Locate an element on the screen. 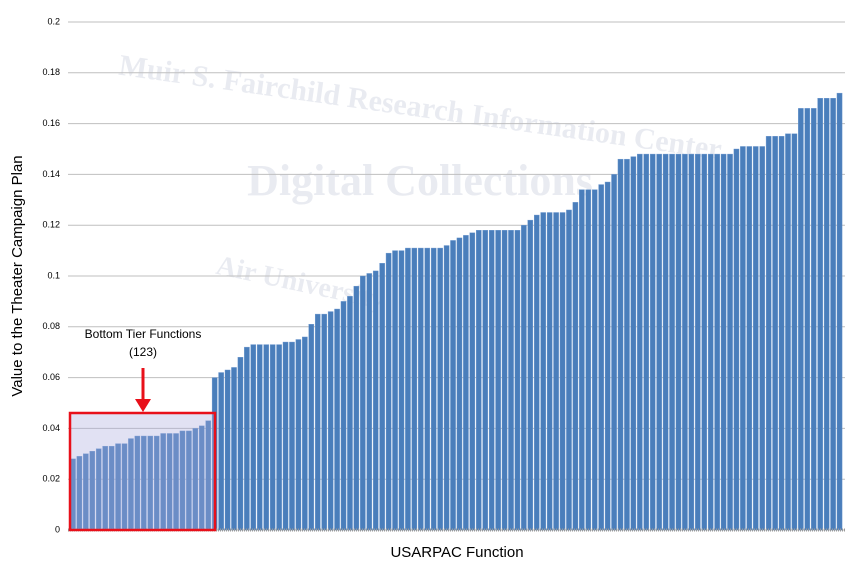 This screenshot has width=852, height=570. y-axis-title: Value to the Theater Campaign Plan is located at coordinates (17, 275).